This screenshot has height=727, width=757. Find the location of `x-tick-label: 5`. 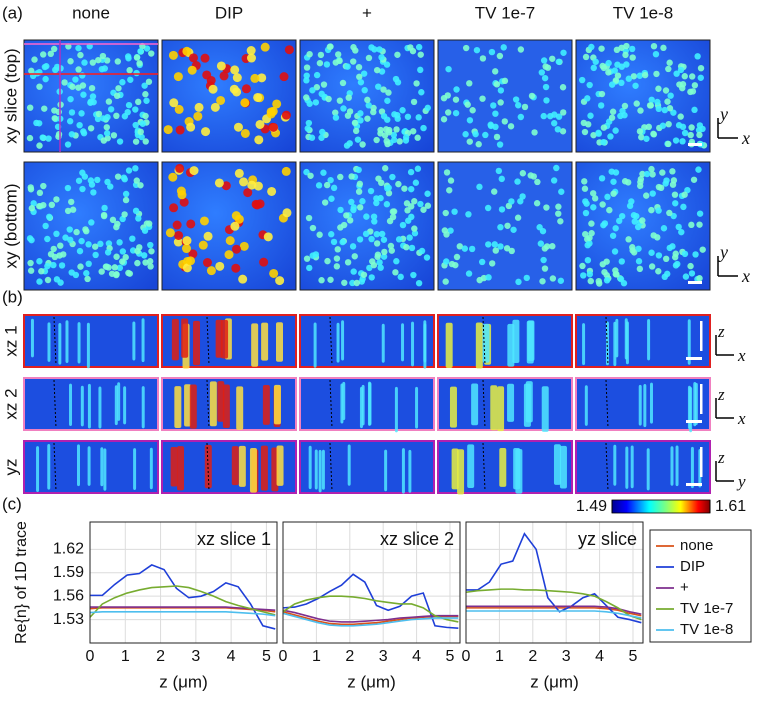

x-tick-label: 5 is located at coordinates (450, 656).